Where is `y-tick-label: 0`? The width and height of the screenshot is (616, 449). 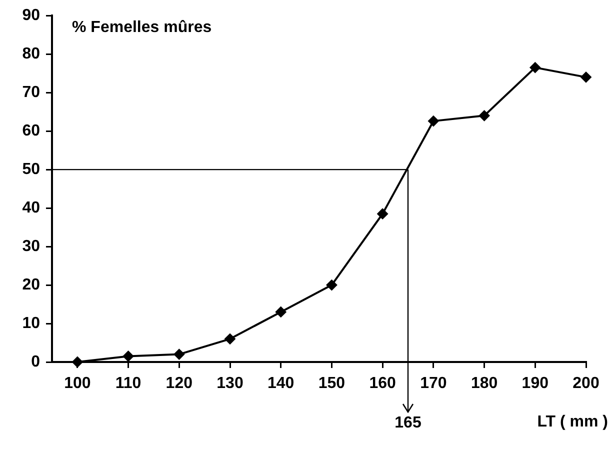 y-tick-label: 0 is located at coordinates (35, 361).